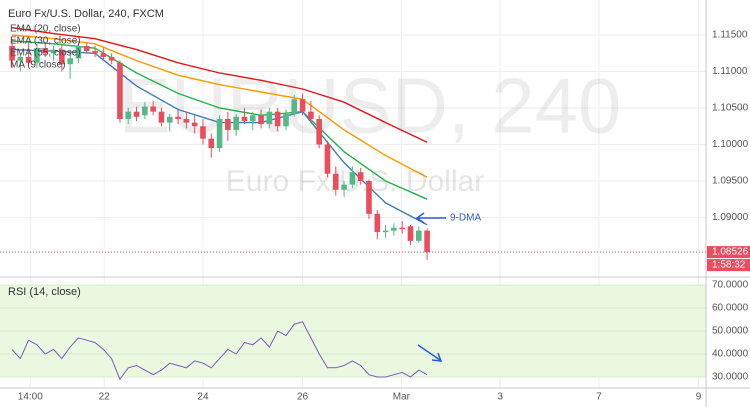  What do you see at coordinates (303, 397) in the screenshot?
I see `x-tick-label: 26` at bounding box center [303, 397].